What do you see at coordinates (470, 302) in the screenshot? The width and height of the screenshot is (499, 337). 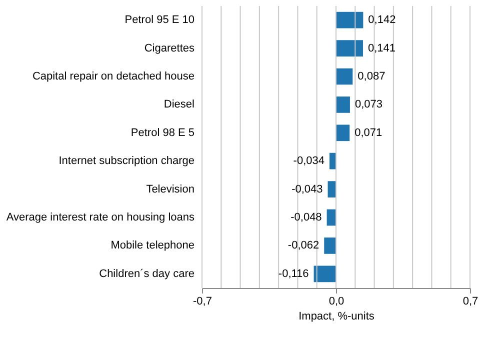 I see `x-tick-label: 0,7` at bounding box center [470, 302].